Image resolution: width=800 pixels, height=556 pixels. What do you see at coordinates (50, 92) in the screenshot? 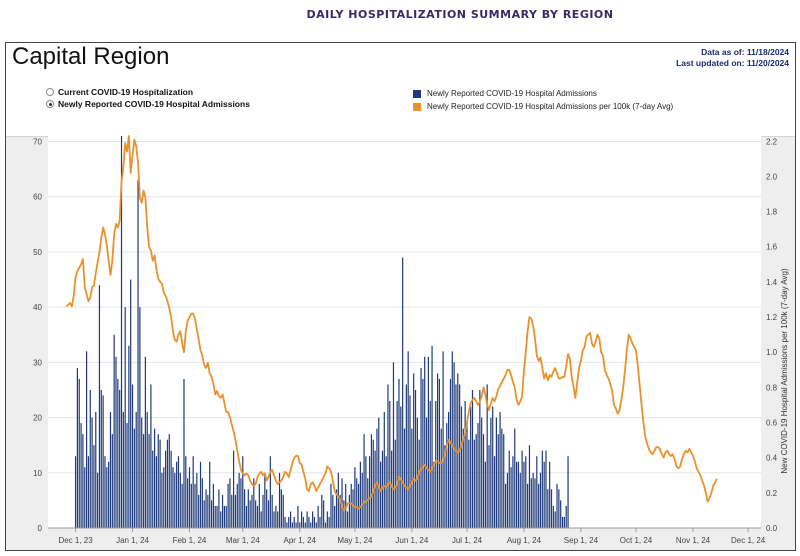
I see `radio-button-icon` at bounding box center [50, 92].